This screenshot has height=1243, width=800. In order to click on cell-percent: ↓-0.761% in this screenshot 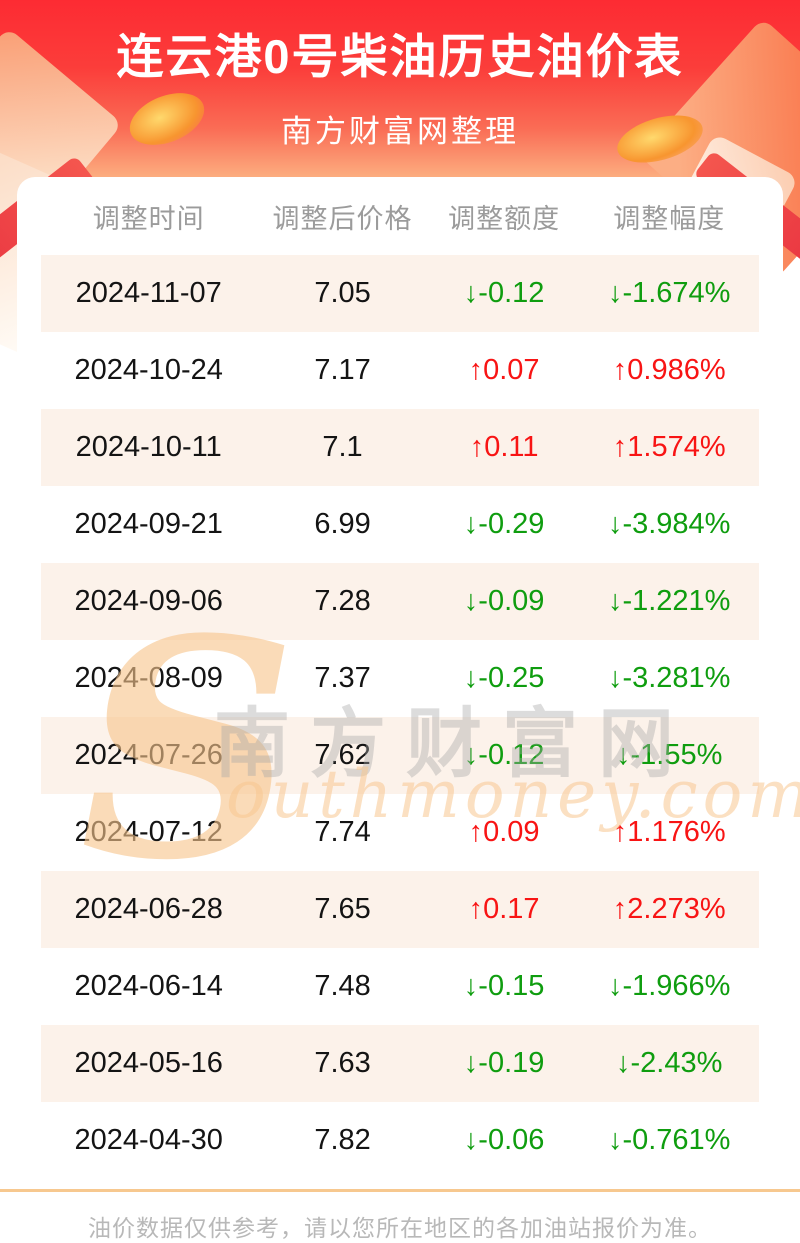, I will do `click(669, 1140)`.